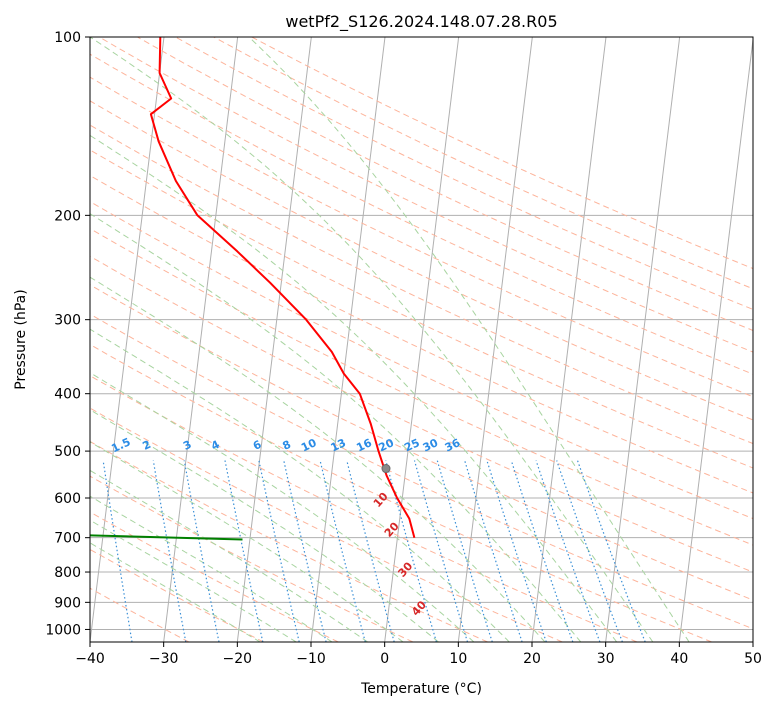 This screenshot has height=708, width=775. Describe the element at coordinates (67, 539) in the screenshot. I see `y-tick-label: 700` at that location.